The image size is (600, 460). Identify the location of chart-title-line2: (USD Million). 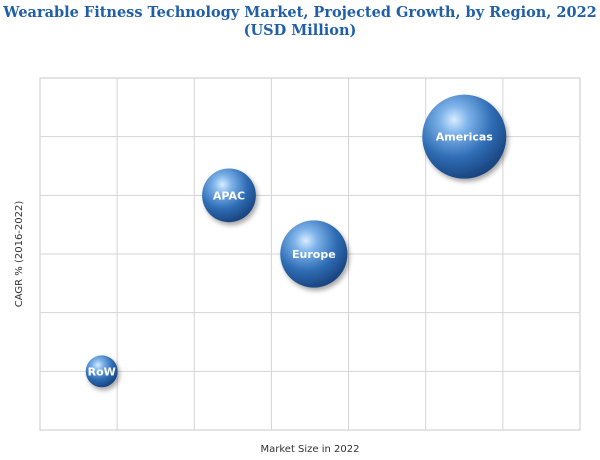
(300, 30).